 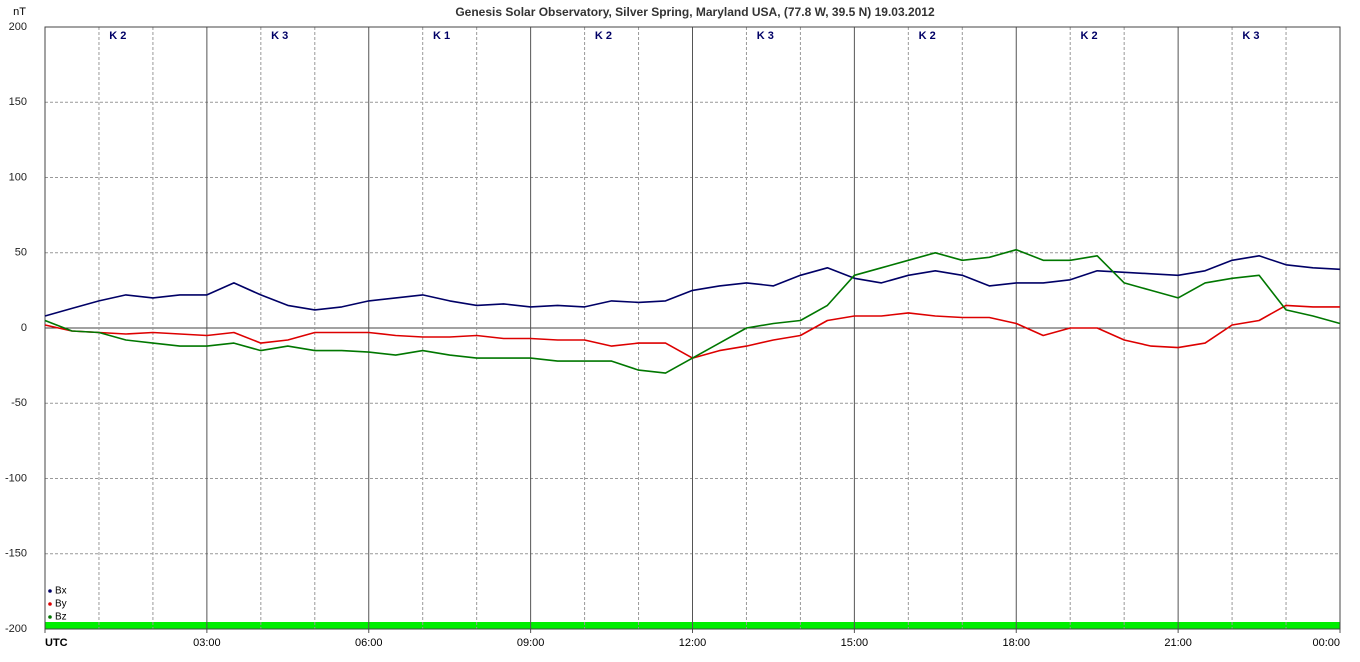 I want to click on k-index: K 1, so click(x=441, y=36).